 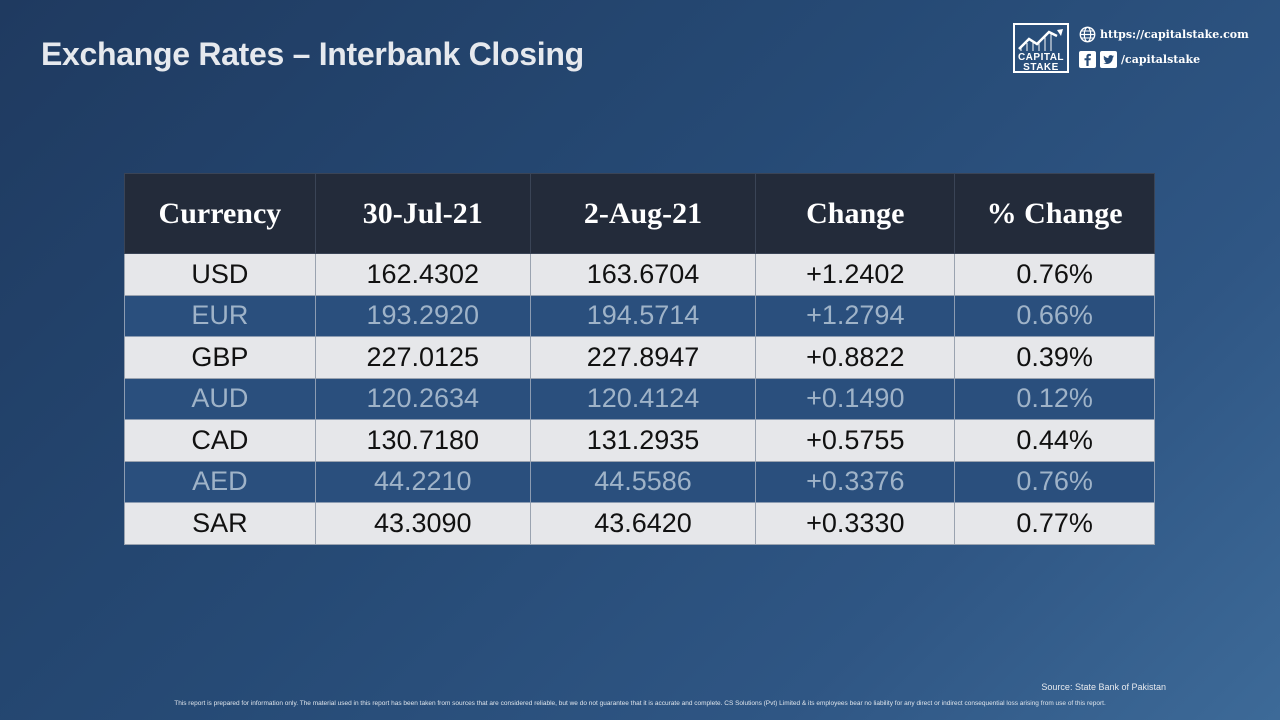 What do you see at coordinates (643, 315) in the screenshot?
I see `cell-rate-curr: 194.5714` at bounding box center [643, 315].